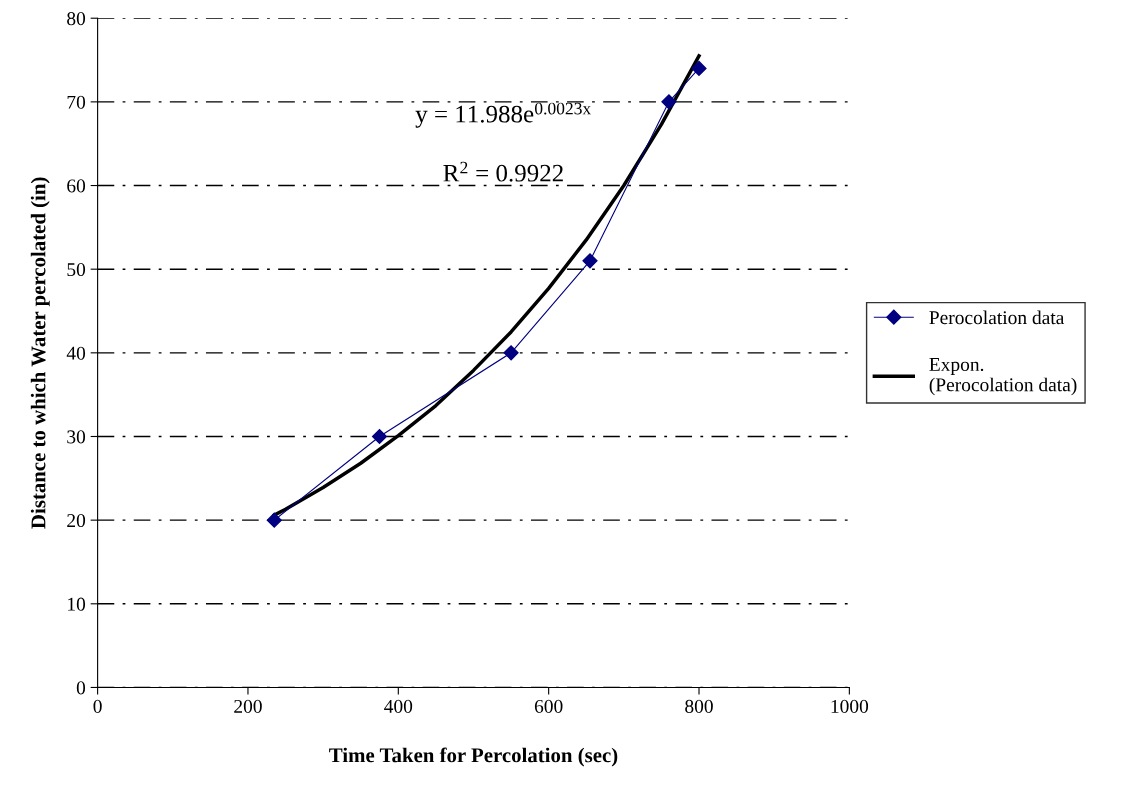 This screenshot has width=1122, height=792. I want to click on x-tick-label: 1000, so click(850, 706).